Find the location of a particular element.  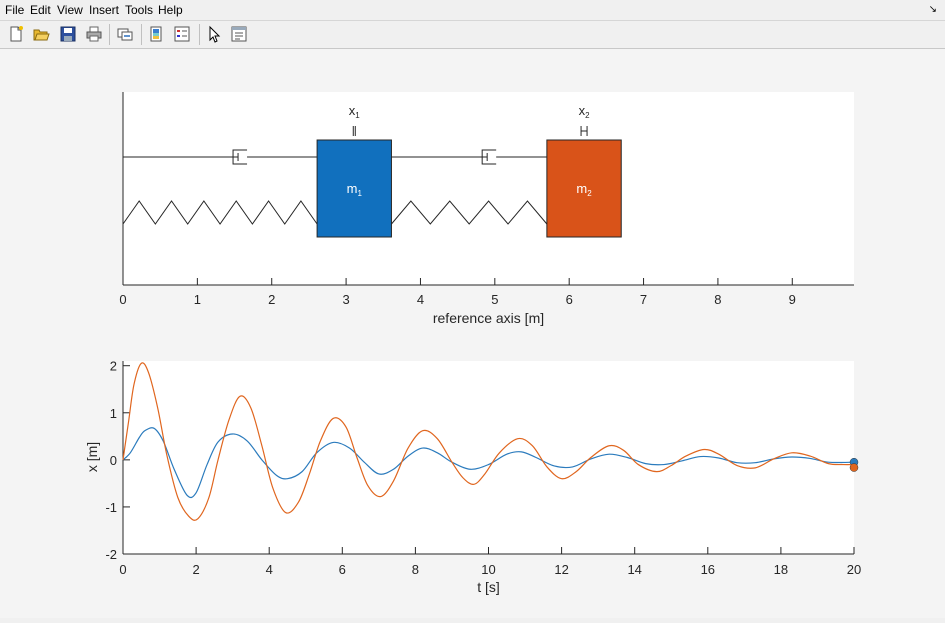

new-file-icon is located at coordinates (16, 34).